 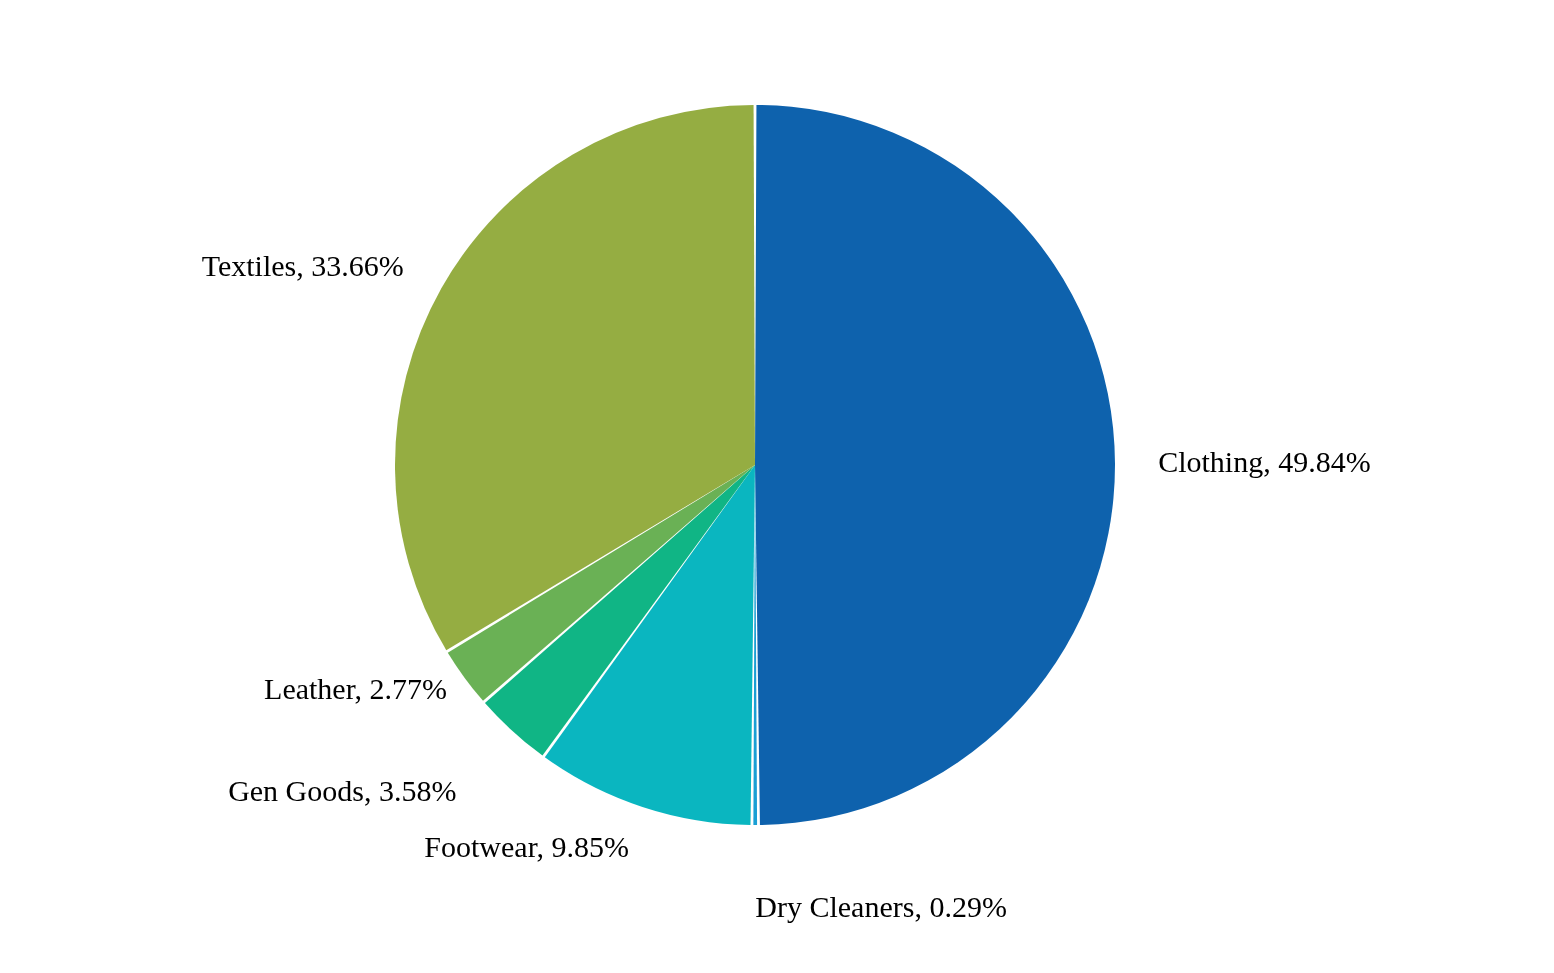 What do you see at coordinates (1264, 462) in the screenshot?
I see `slice-label: Clothing, 49.84%` at bounding box center [1264, 462].